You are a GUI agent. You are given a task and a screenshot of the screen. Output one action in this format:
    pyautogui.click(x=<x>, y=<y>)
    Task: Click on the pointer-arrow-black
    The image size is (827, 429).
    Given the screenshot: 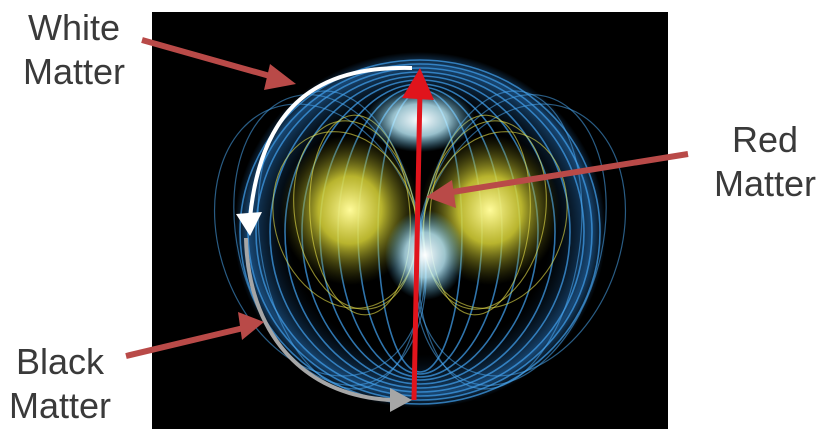 What is the action you would take?
    pyautogui.click(x=194, y=335)
    